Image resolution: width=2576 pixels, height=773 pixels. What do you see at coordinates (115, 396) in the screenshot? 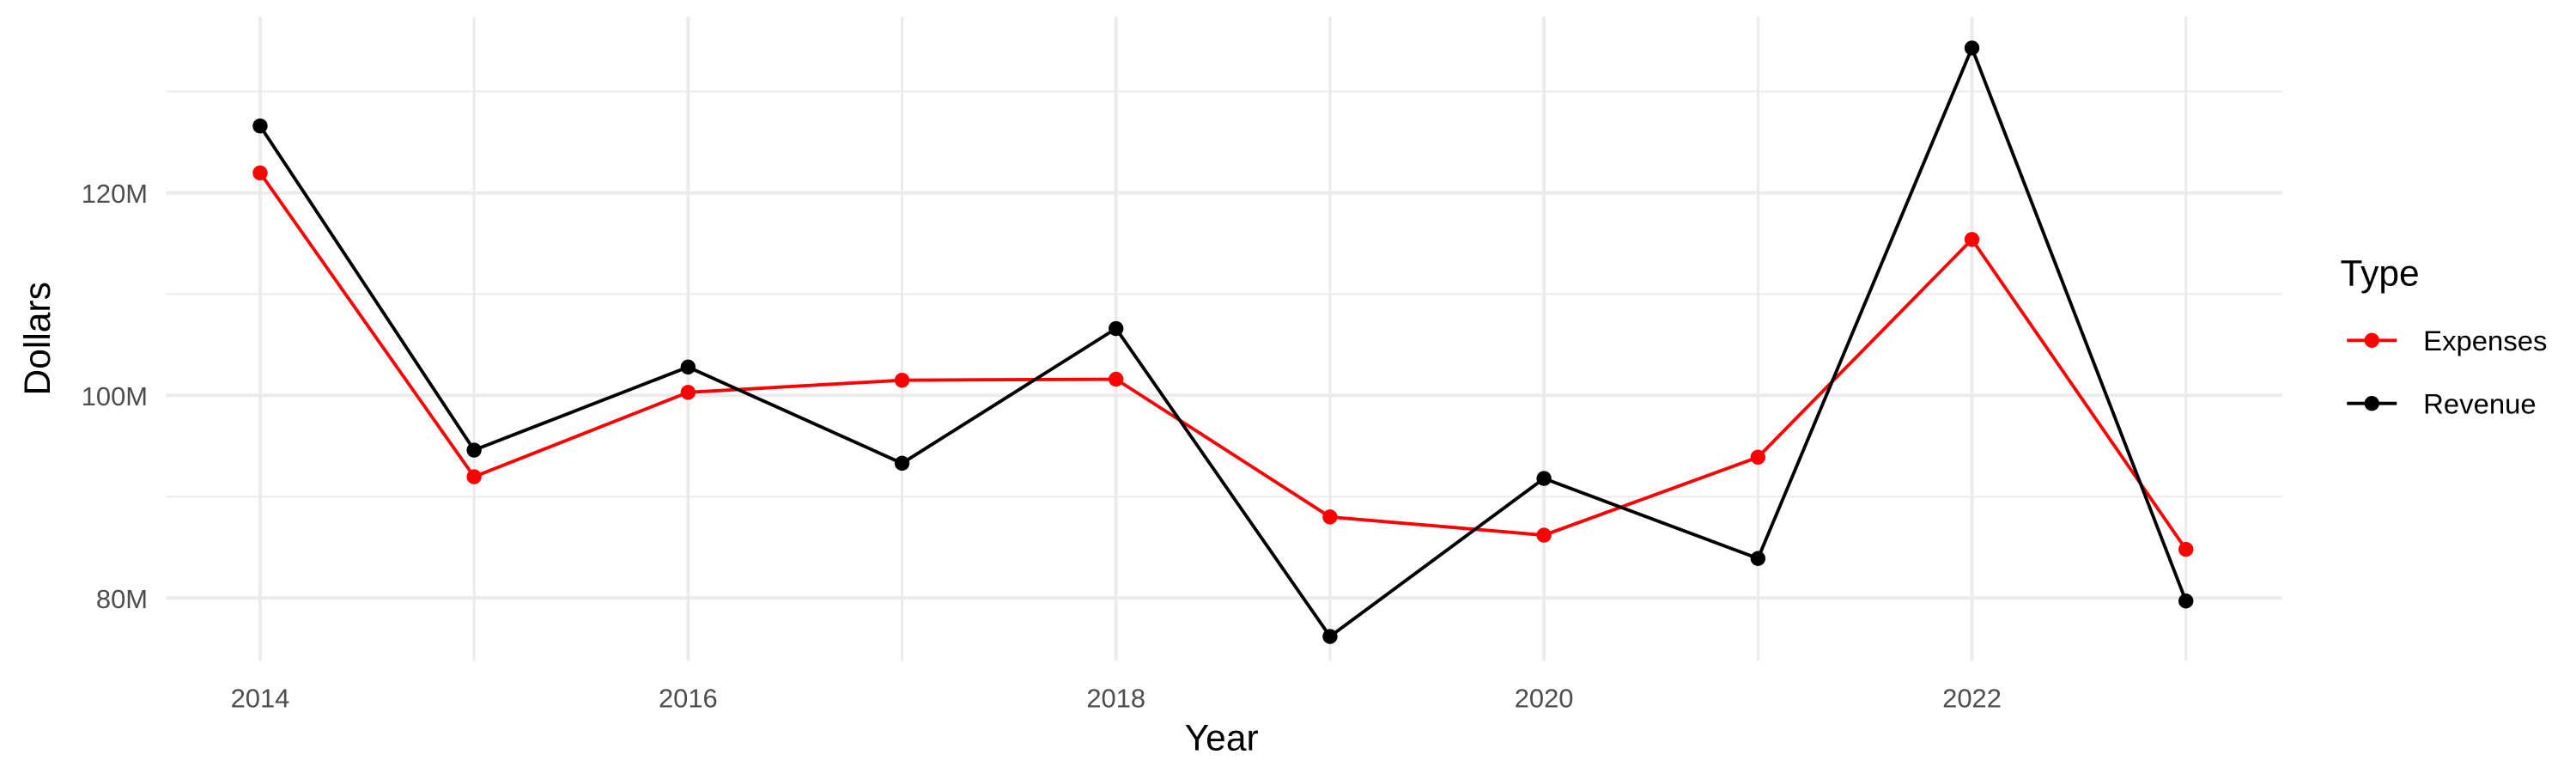
I see `y-tick-label: 100M` at bounding box center [115, 396].